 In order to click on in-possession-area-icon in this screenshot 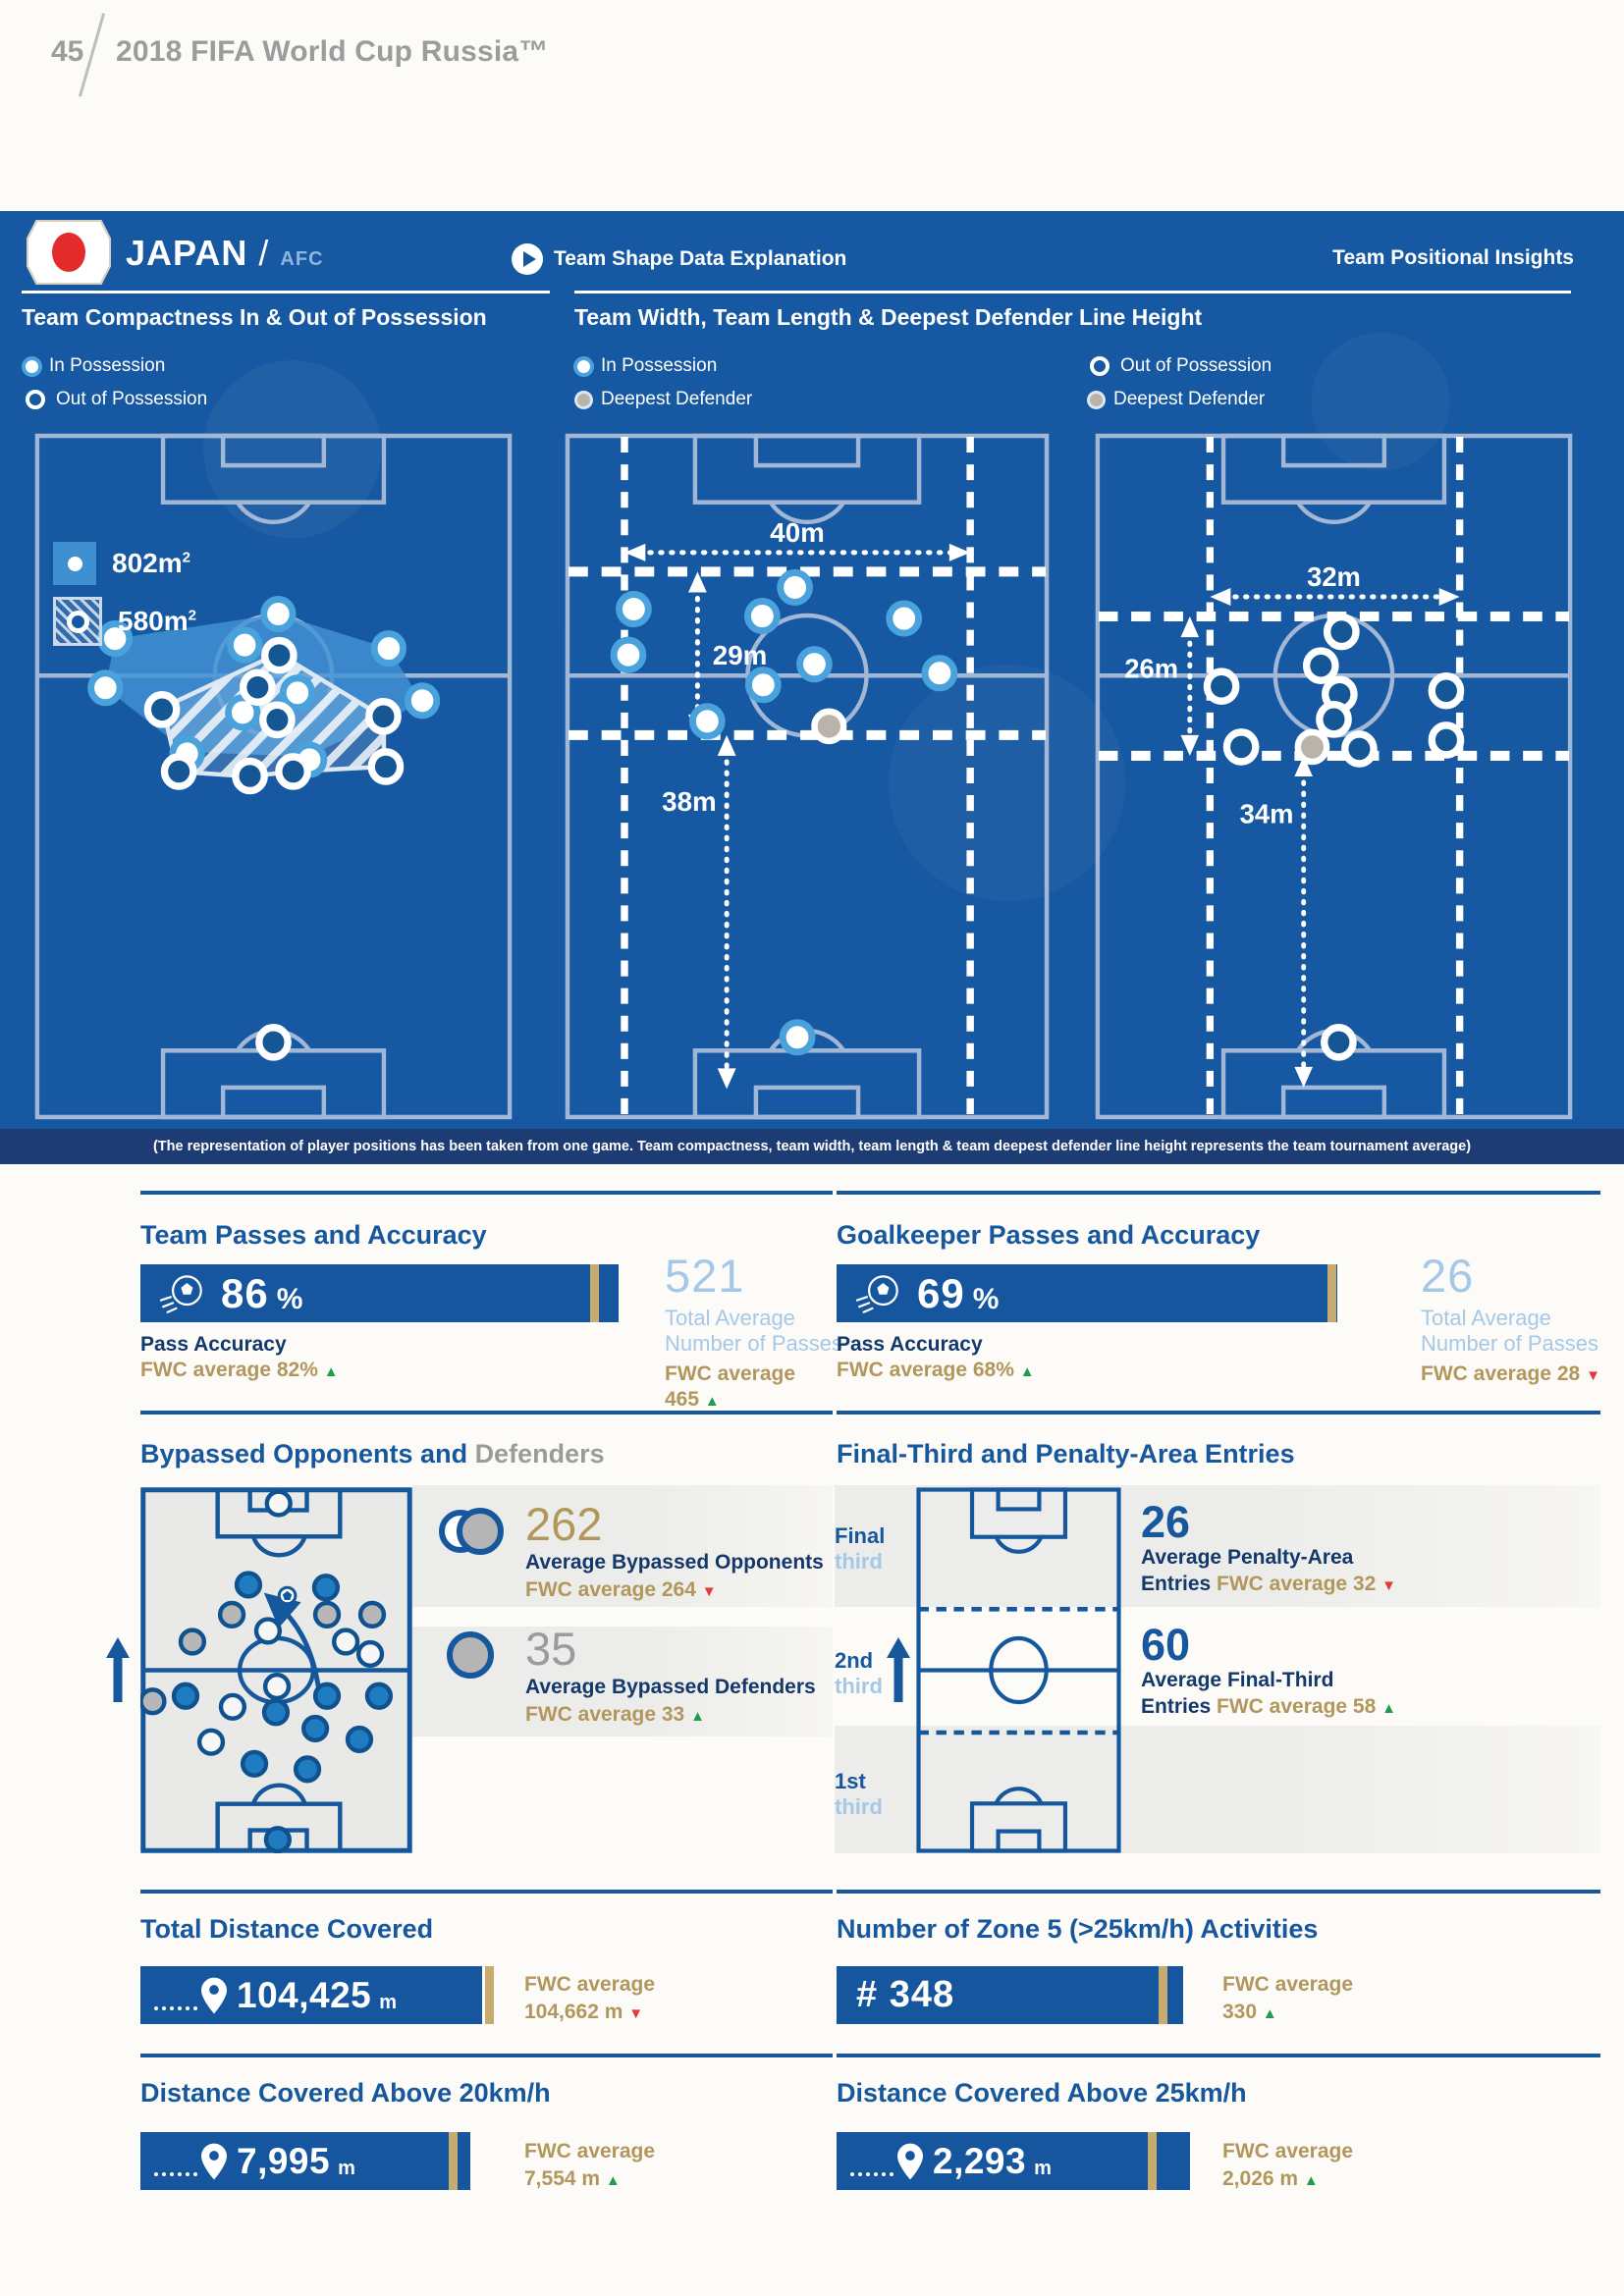, I will do `click(74, 563)`.